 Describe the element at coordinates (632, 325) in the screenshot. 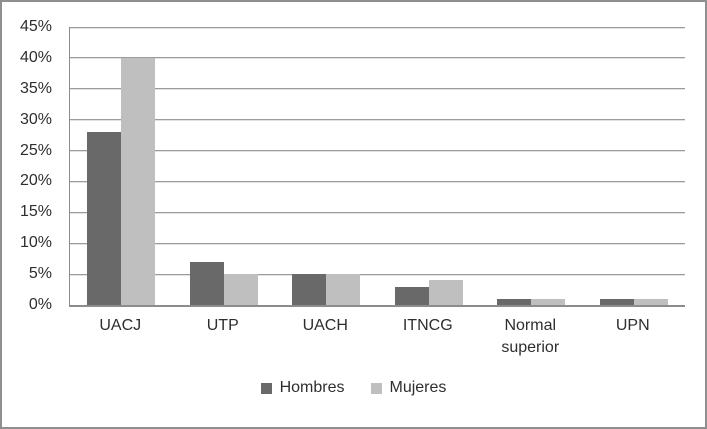

I see `x-category-label: UPN` at that location.